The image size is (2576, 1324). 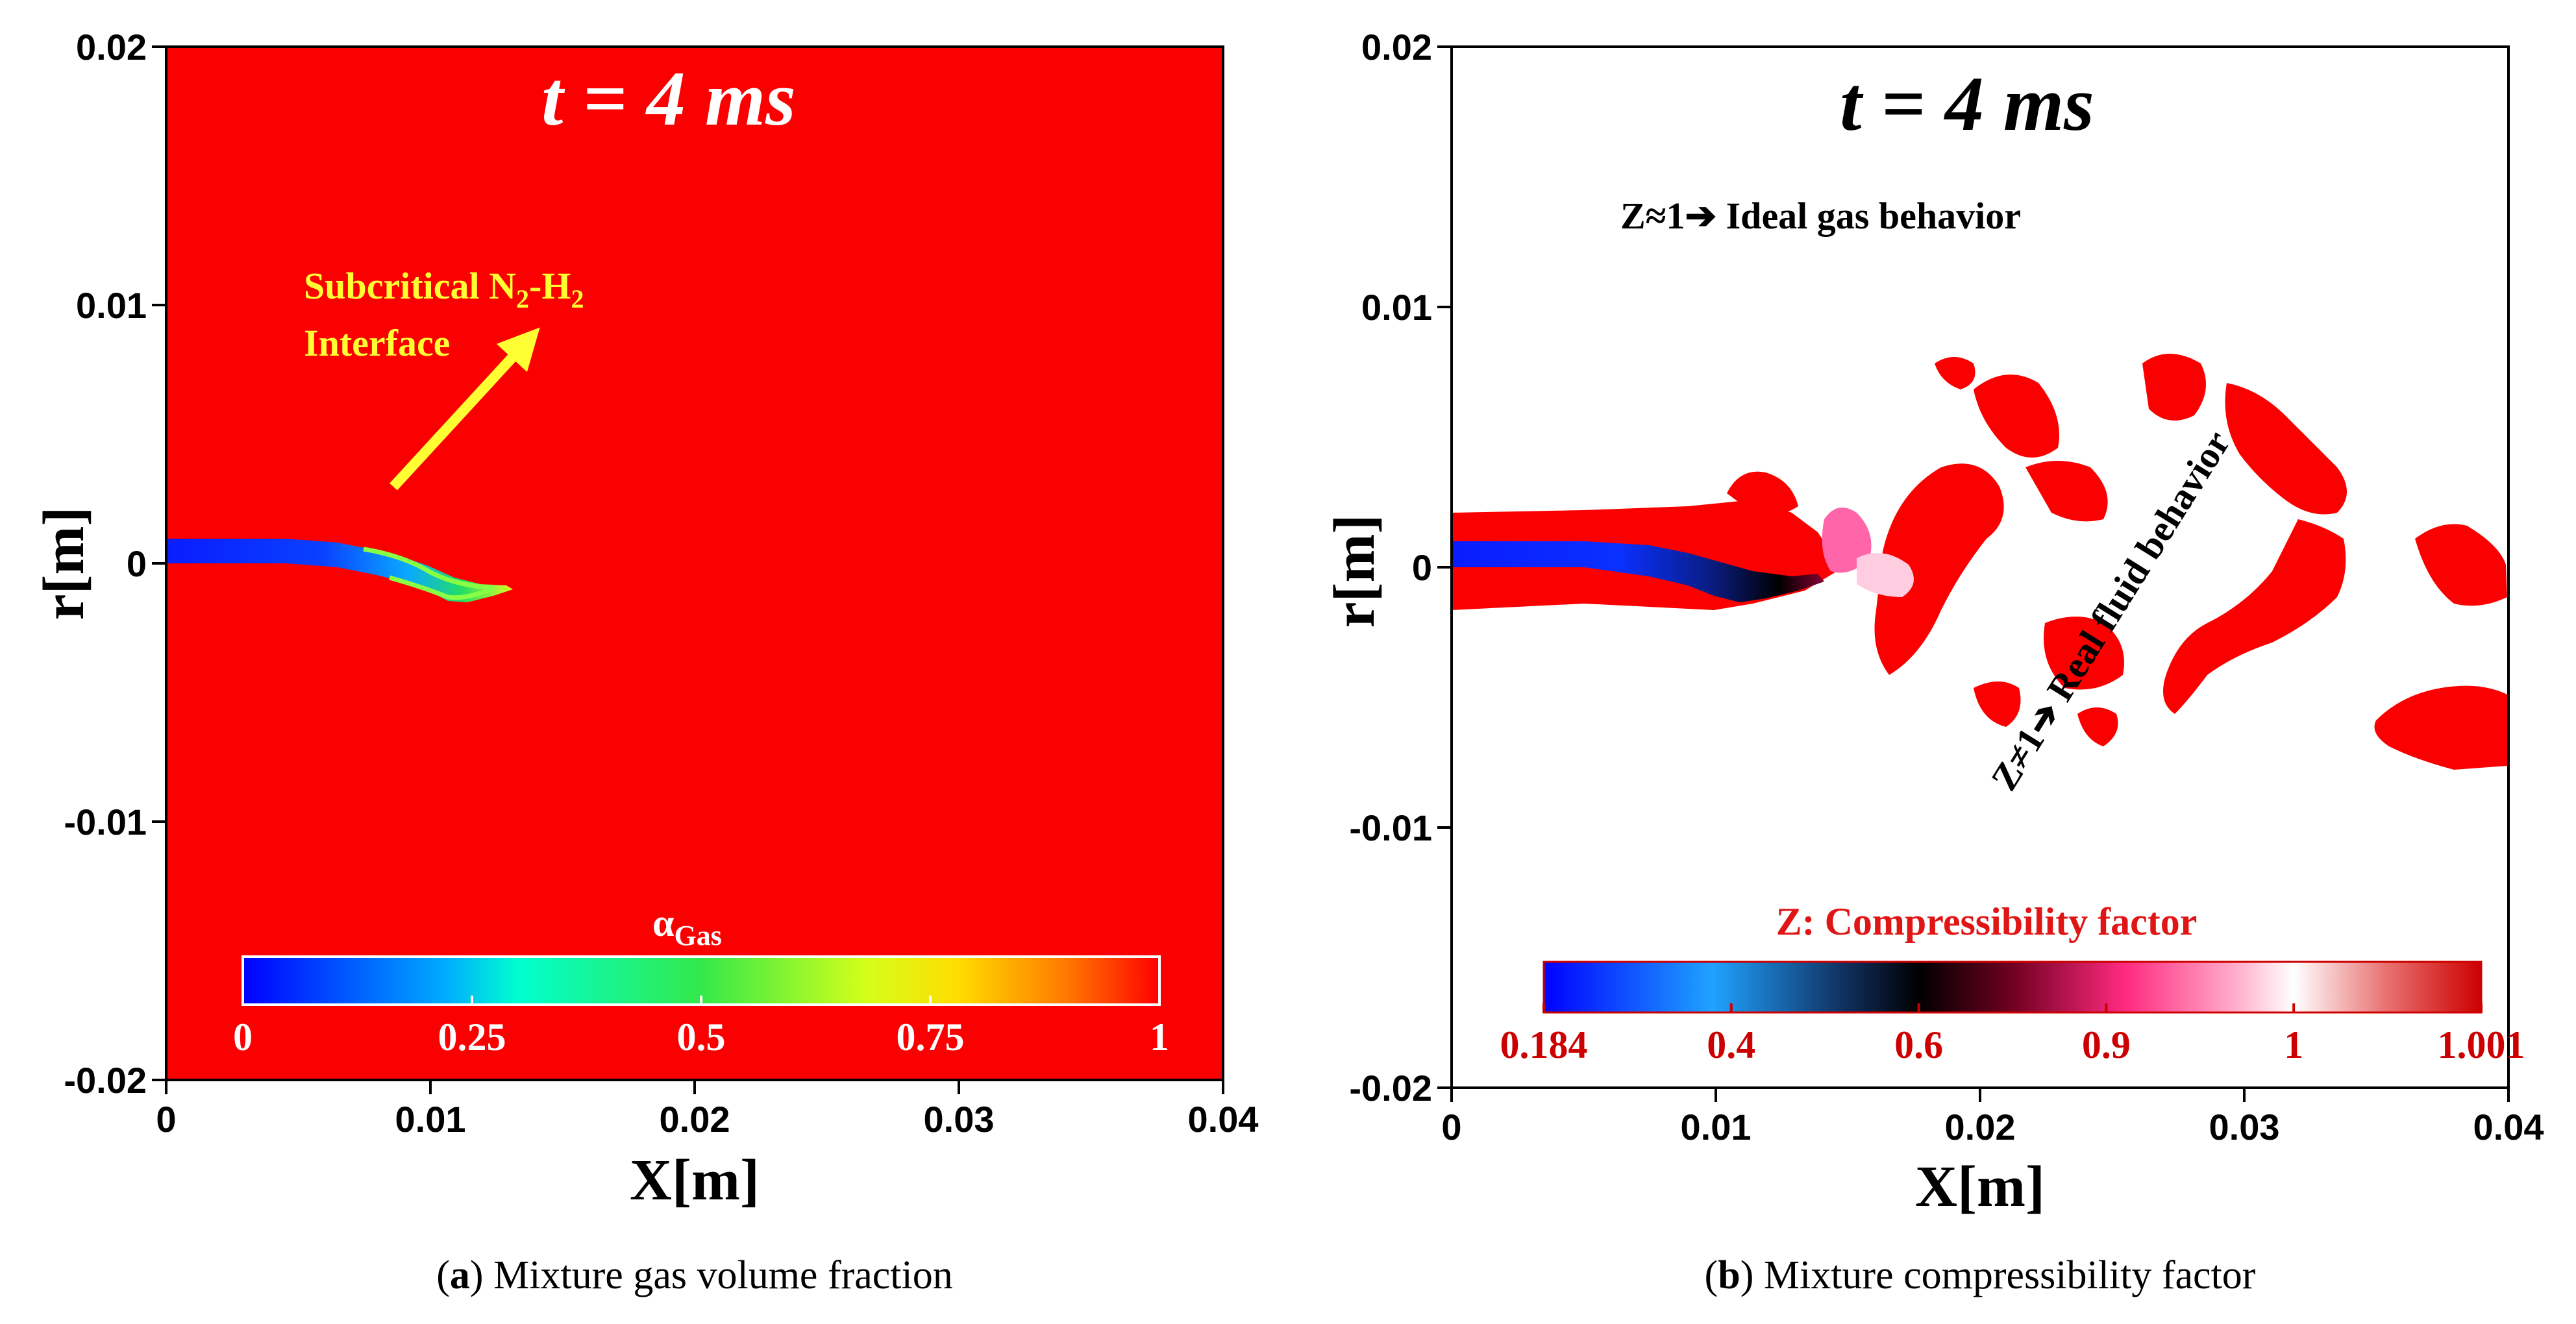 I want to click on panel-b-y-axis-label: r[m], so click(x=1354, y=571).